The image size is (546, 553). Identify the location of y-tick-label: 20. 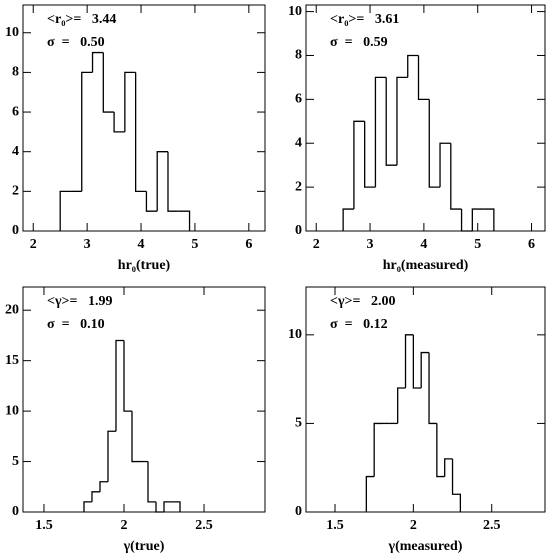
(12, 309).